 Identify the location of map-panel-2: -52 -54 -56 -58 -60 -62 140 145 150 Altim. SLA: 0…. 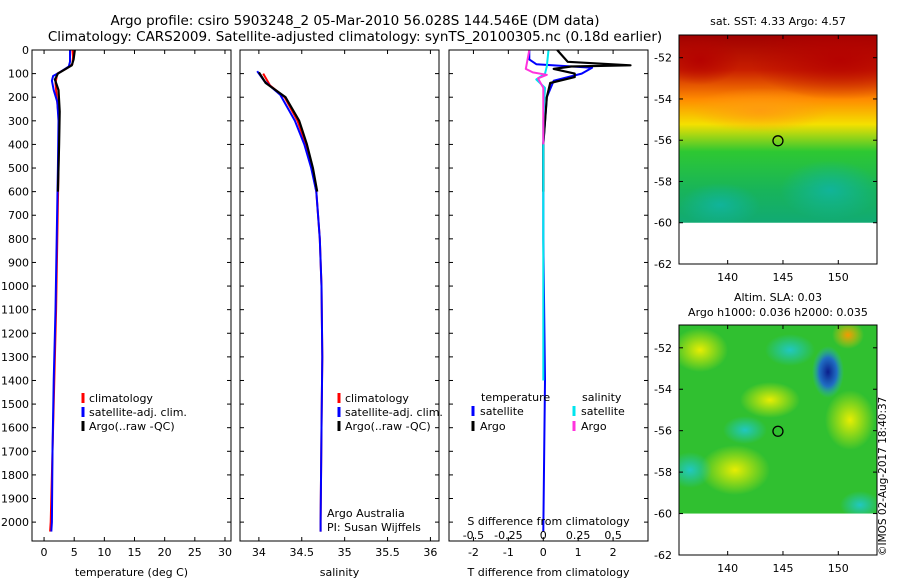
(766, 433).